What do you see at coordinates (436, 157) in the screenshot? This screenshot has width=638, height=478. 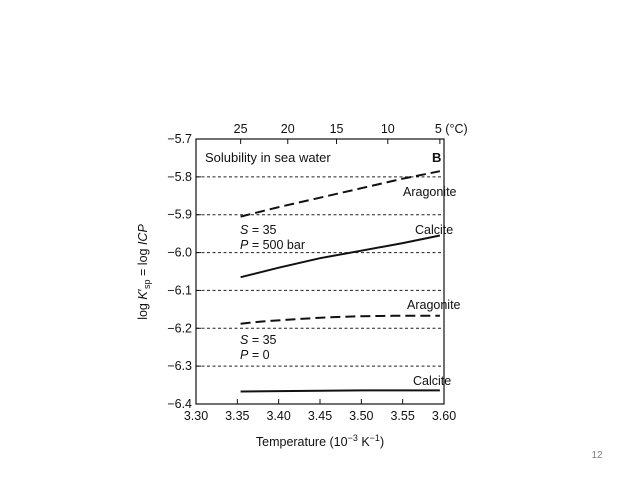 I see `panel-label: B` at bounding box center [436, 157].